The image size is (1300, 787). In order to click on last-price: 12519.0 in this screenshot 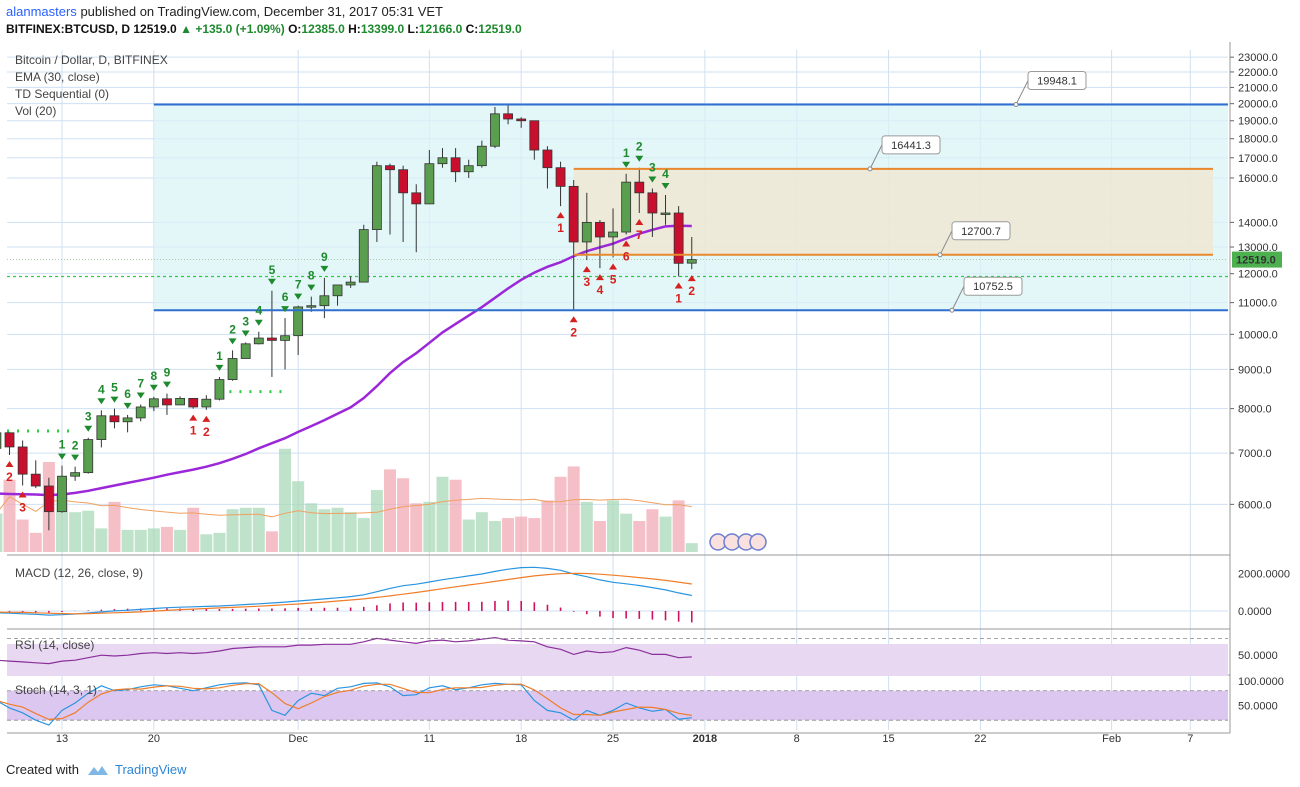, I will do `click(155, 29)`.